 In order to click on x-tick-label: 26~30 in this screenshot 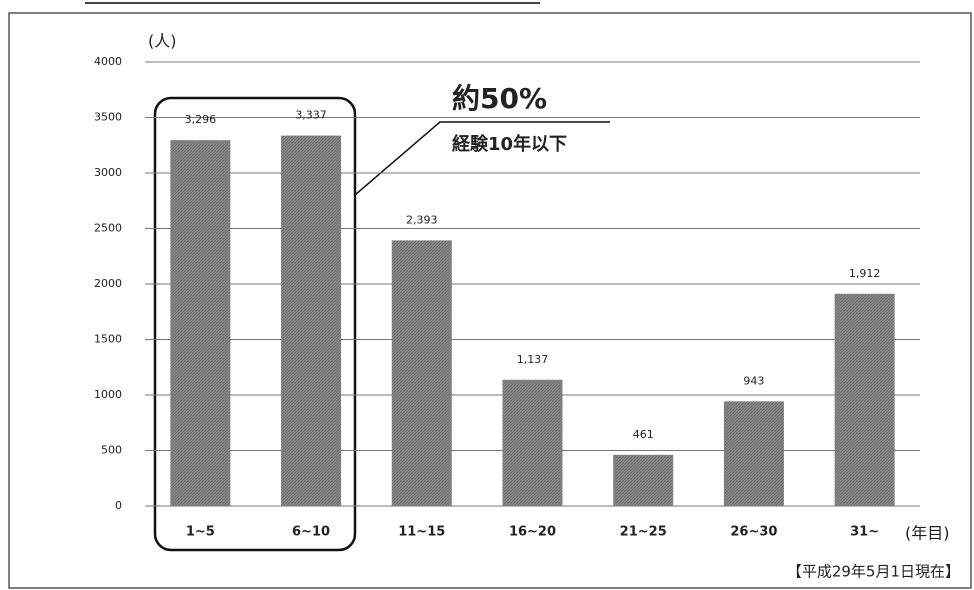, I will do `click(753, 532)`.